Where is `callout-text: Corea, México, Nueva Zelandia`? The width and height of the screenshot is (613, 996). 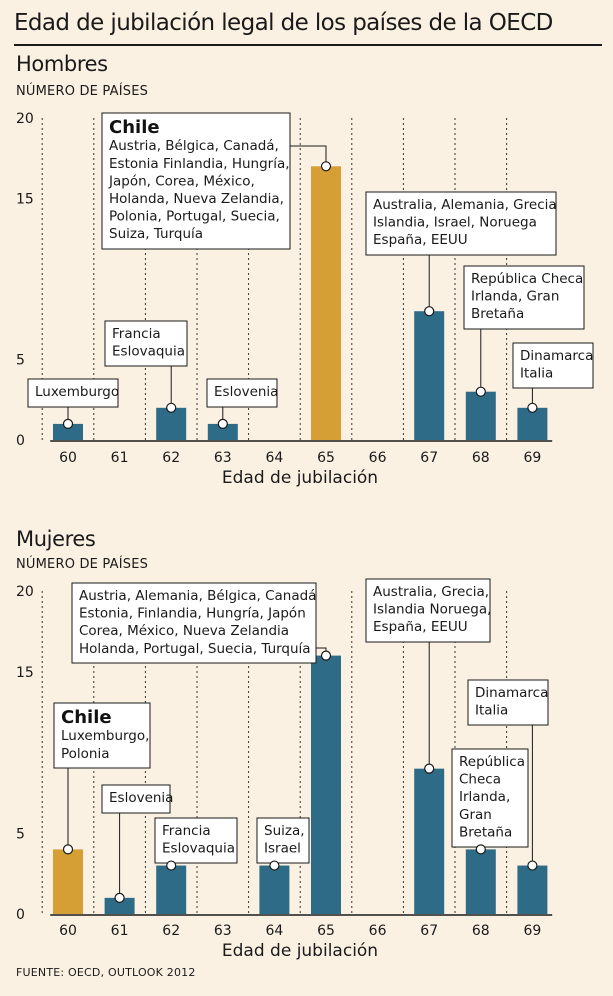 callout-text: Corea, México, Nueva Zelandia is located at coordinates (184, 631).